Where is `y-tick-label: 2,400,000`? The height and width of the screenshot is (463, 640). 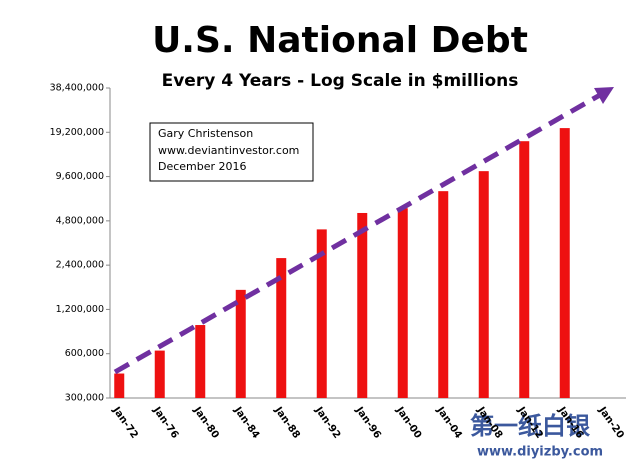
y-tick-label: 2,400,000 is located at coordinates (80, 265).